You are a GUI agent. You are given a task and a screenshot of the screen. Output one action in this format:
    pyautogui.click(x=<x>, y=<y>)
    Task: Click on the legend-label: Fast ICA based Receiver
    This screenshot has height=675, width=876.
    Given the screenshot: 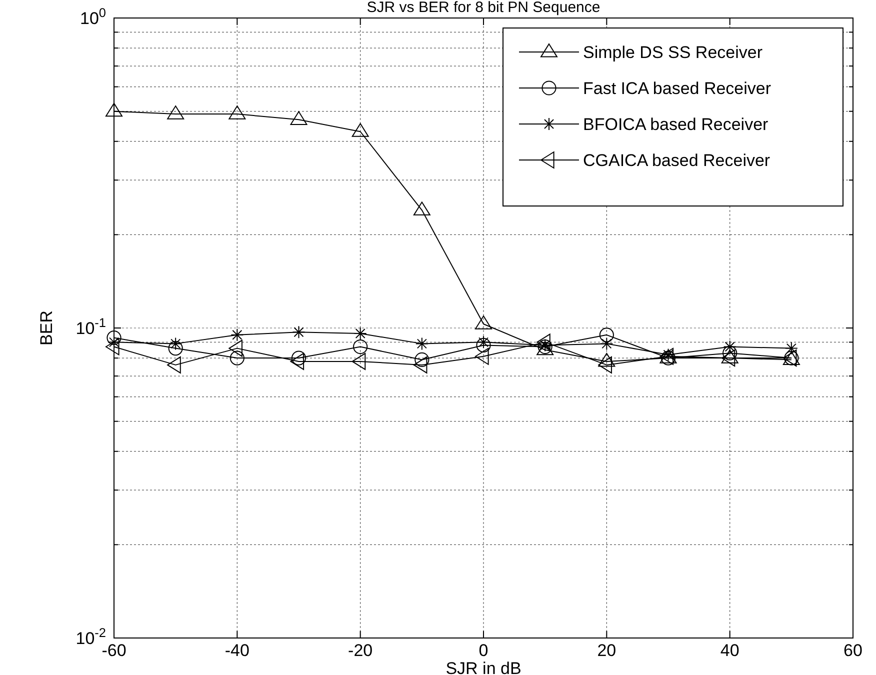 What is the action you would take?
    pyautogui.click(x=677, y=88)
    